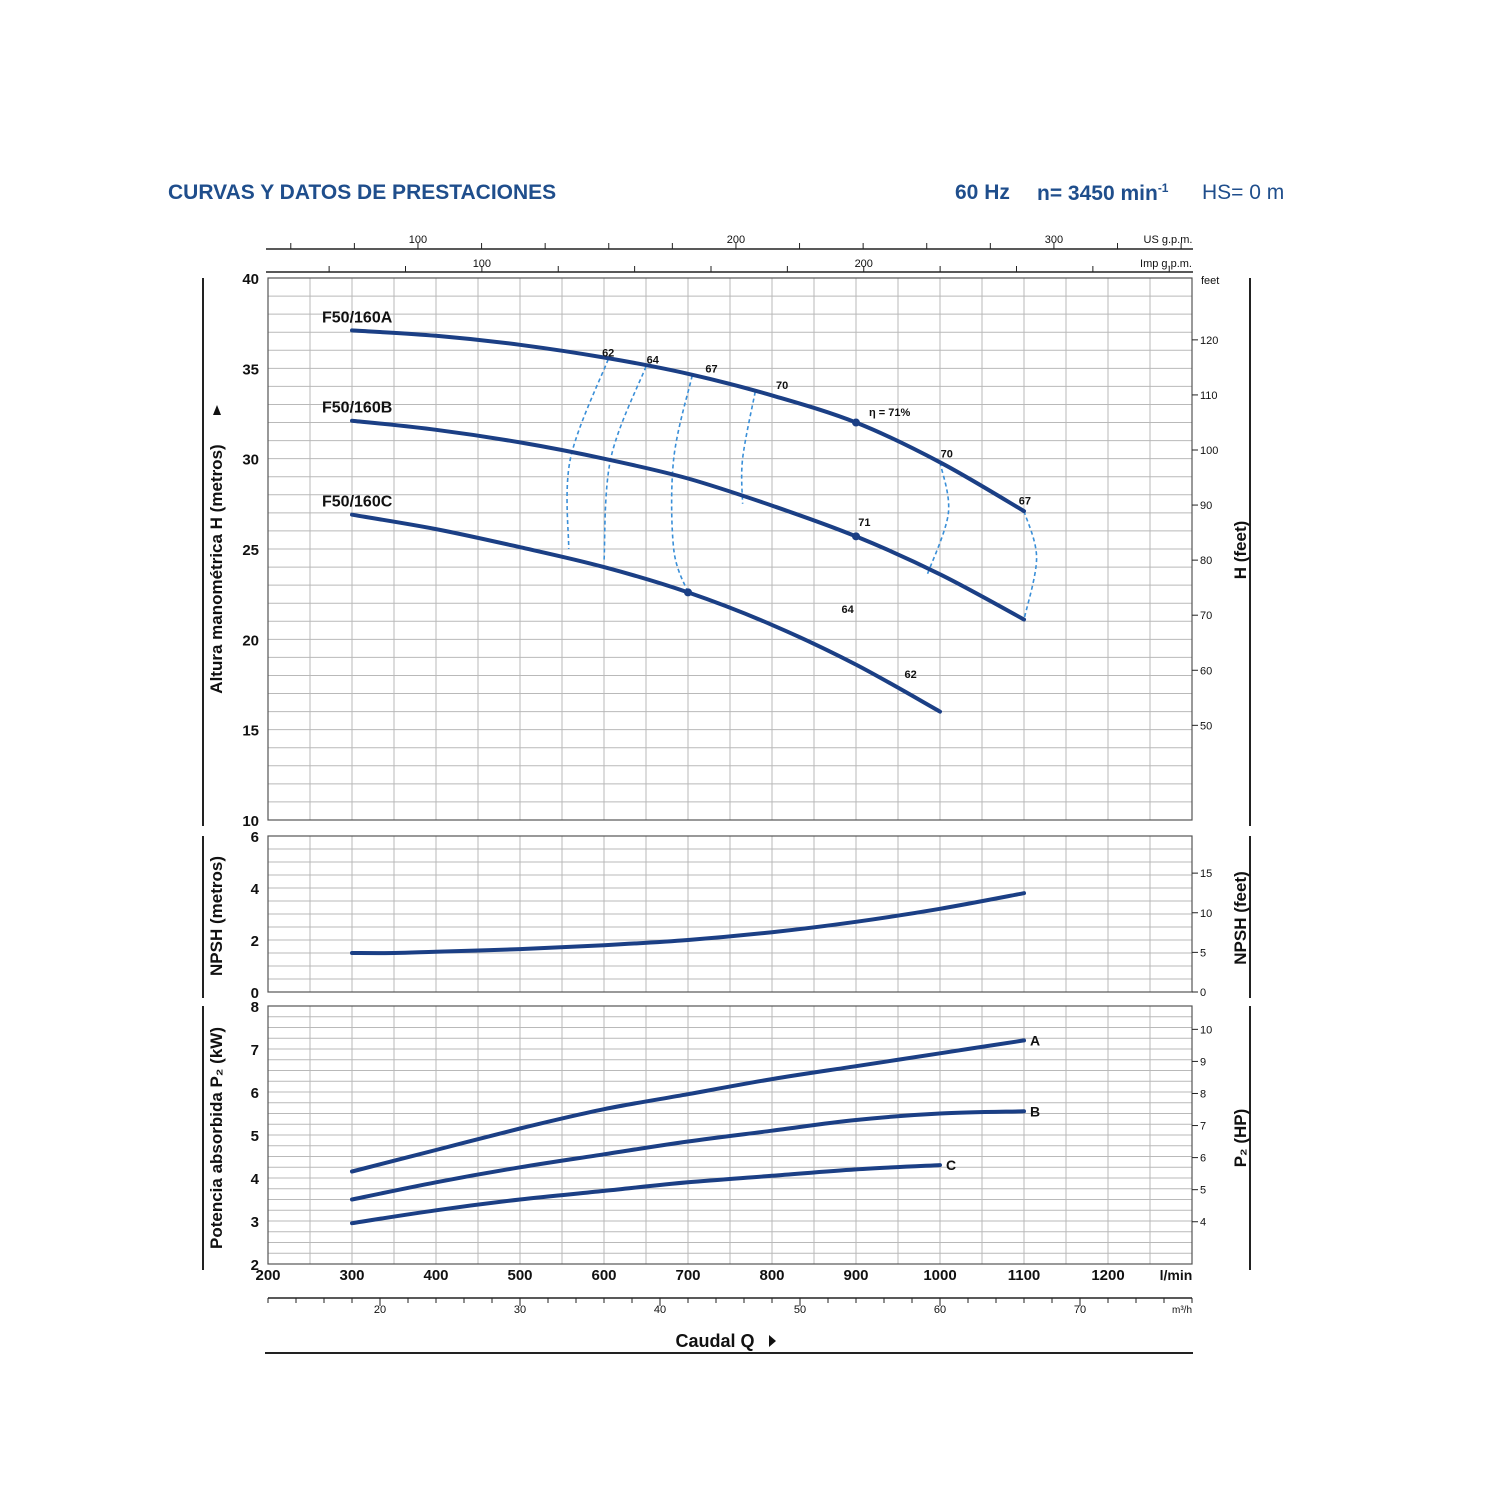  Describe the element at coordinates (519, 1275) in the screenshot. I see `x-tick-label: 500` at that location.